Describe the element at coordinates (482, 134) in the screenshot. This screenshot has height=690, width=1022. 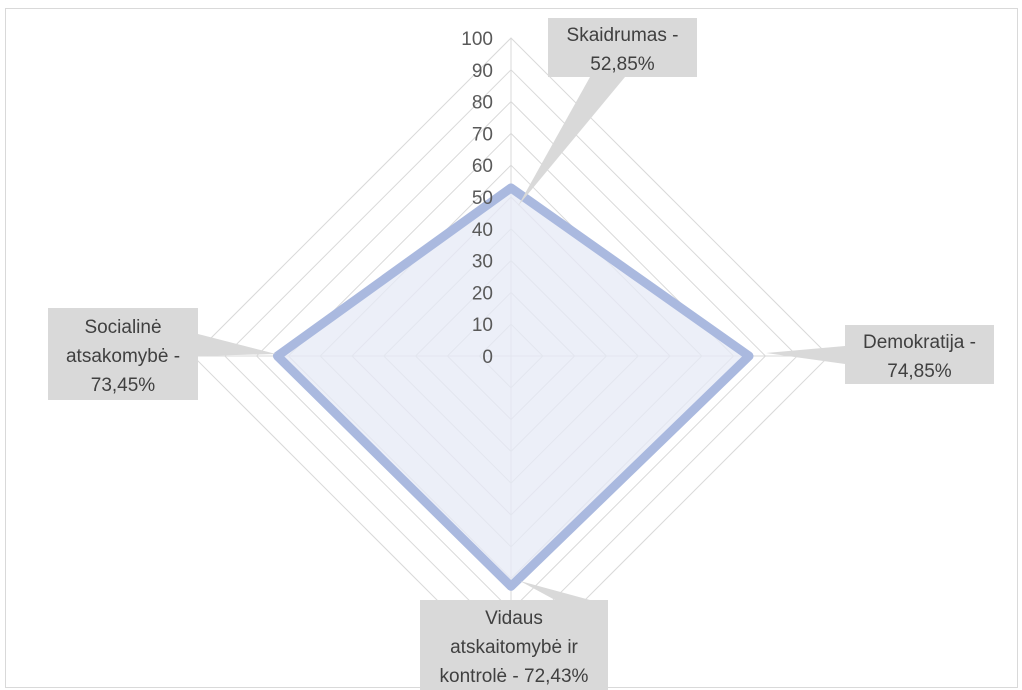
I see `tick-label: 70` at that location.